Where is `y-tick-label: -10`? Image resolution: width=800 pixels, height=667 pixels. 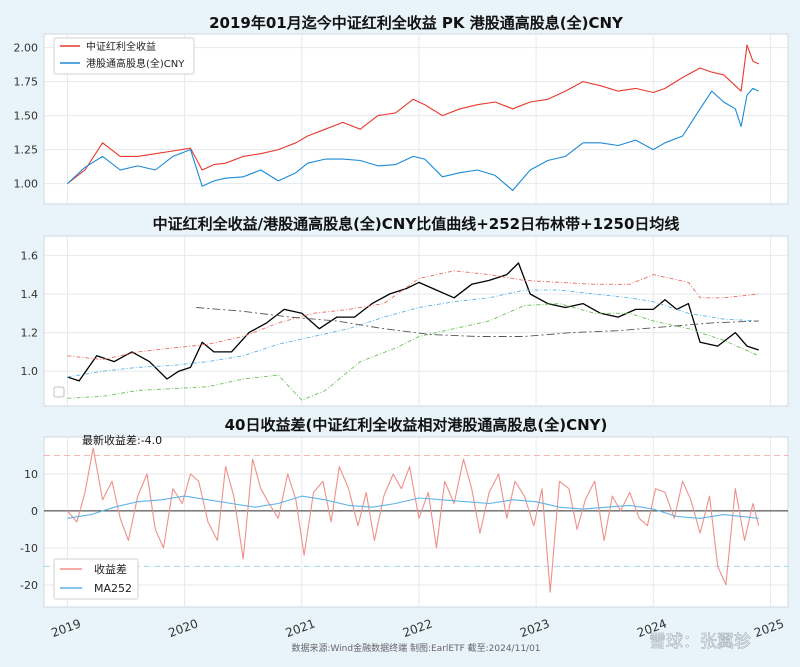 y-tick-label: -10 is located at coordinates (29, 548).